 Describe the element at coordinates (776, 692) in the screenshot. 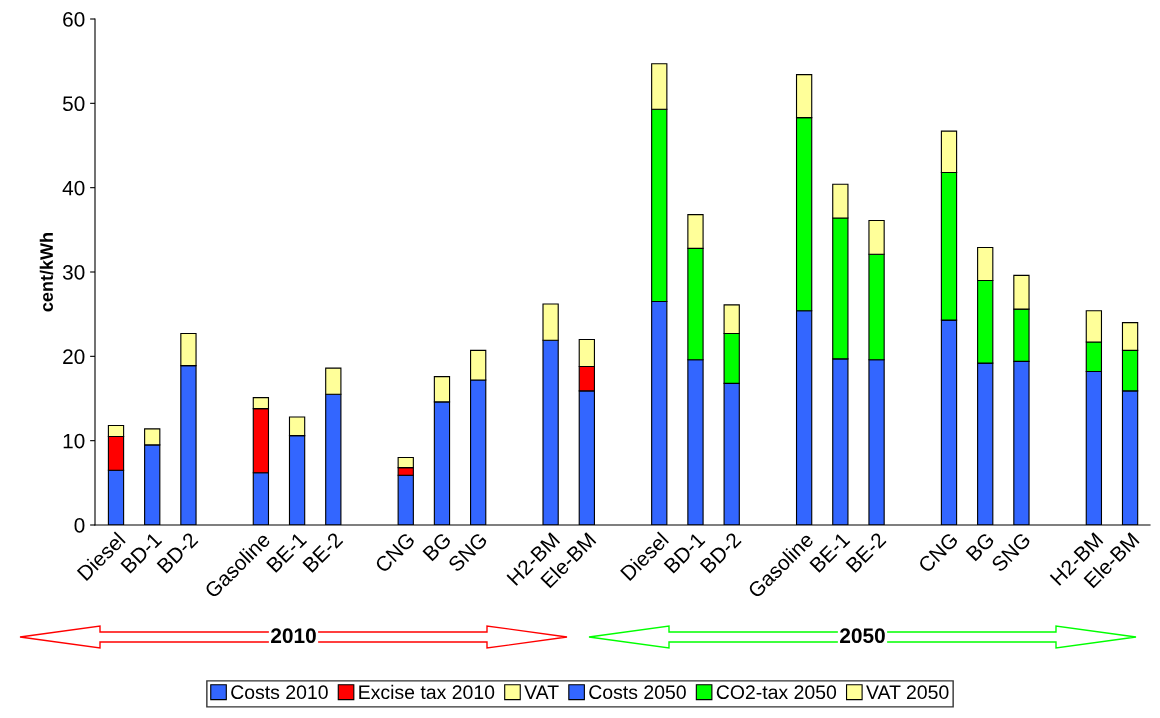

I see `legend-label: CO2-tax 2050` at that location.